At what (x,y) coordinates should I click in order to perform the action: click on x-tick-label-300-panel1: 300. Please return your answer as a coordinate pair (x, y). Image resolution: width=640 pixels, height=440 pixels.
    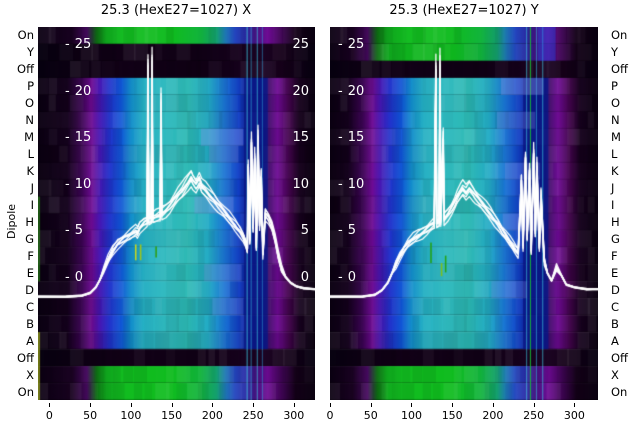
    Looking at the image, I should click on (574, 415).